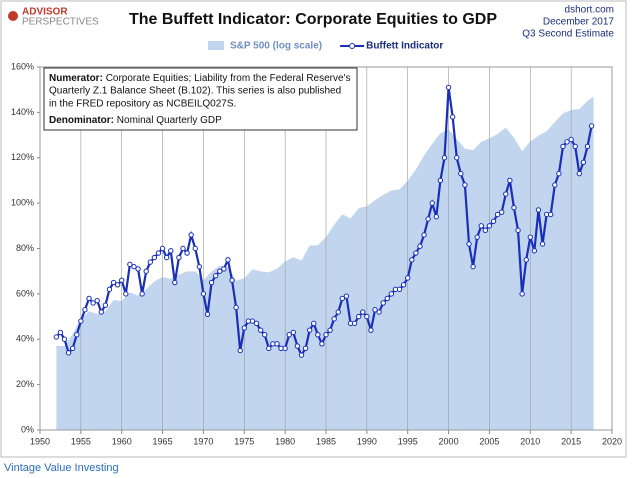  Describe the element at coordinates (22, 112) in the screenshot. I see `y-tick-label: 140%` at that location.